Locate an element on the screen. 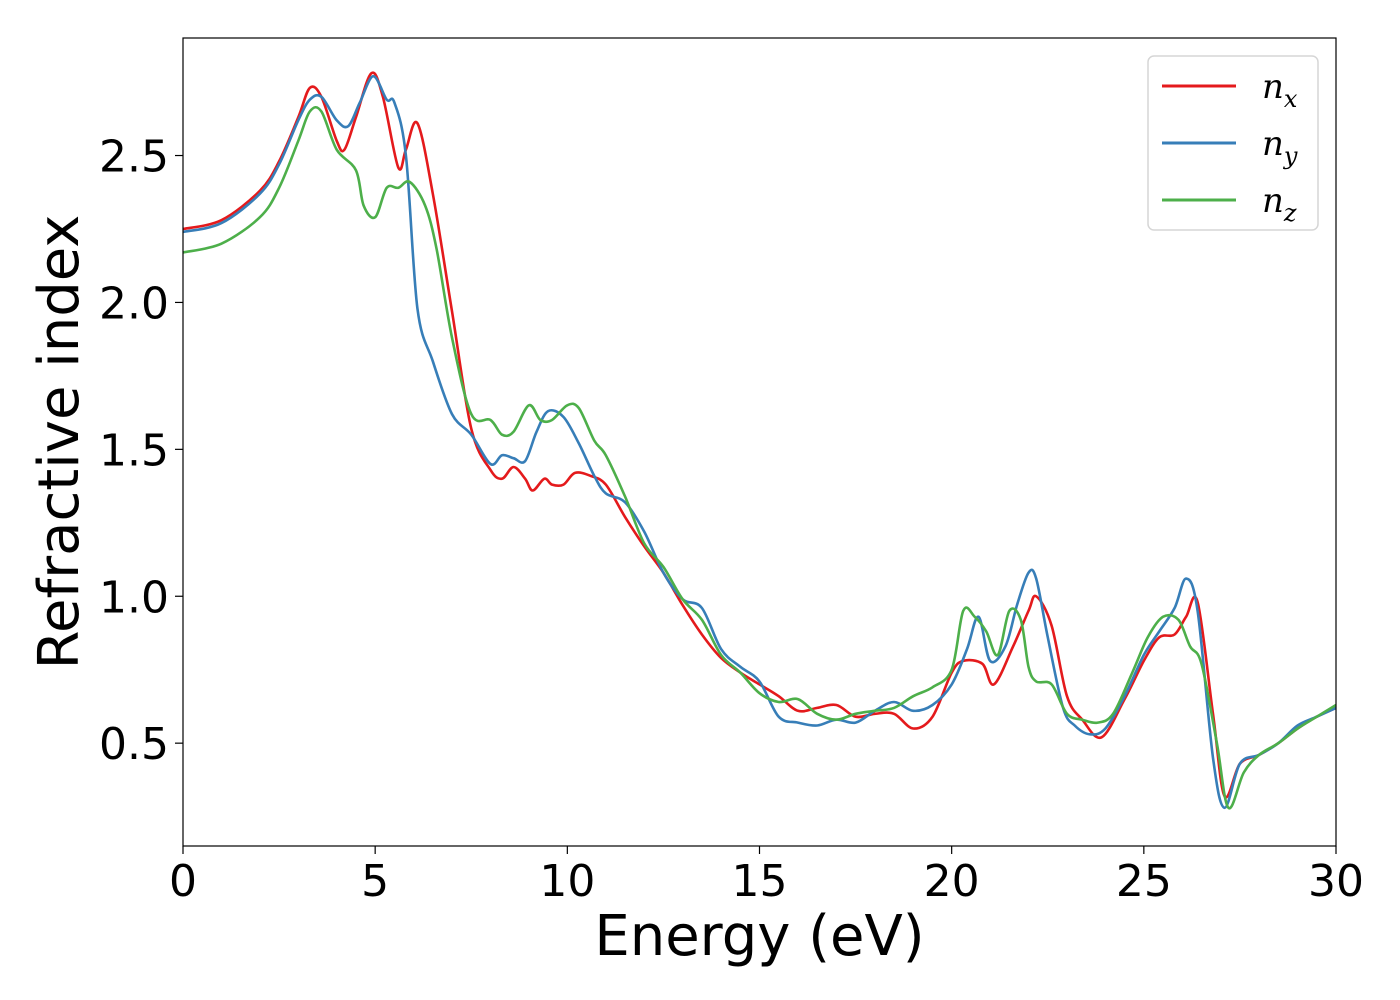 This screenshot has height=1000, width=1400. y-axis-ticks: 0.5 1.0 1.5 2.0 2.5 is located at coordinates (141, 451).